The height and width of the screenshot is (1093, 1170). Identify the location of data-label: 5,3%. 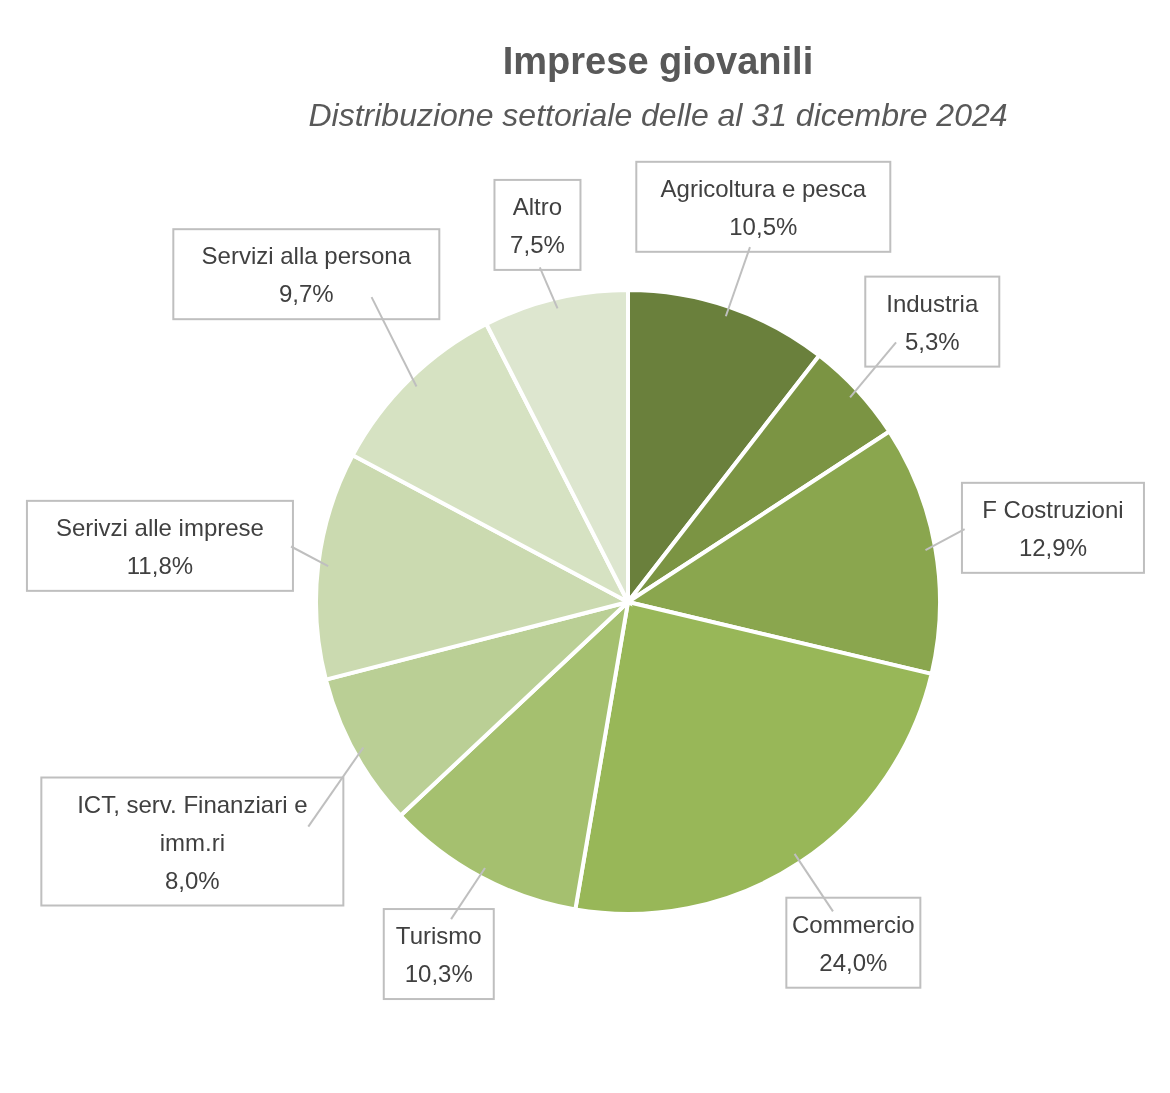
(932, 341).